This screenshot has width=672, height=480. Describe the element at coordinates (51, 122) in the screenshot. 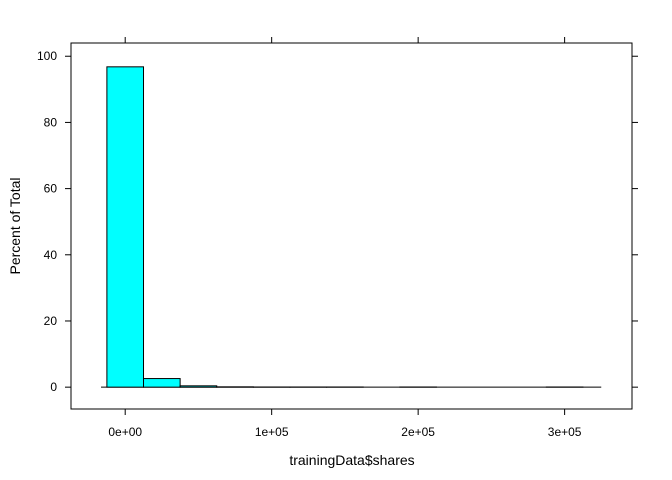

I see `y-tick-label: 80` at that location.